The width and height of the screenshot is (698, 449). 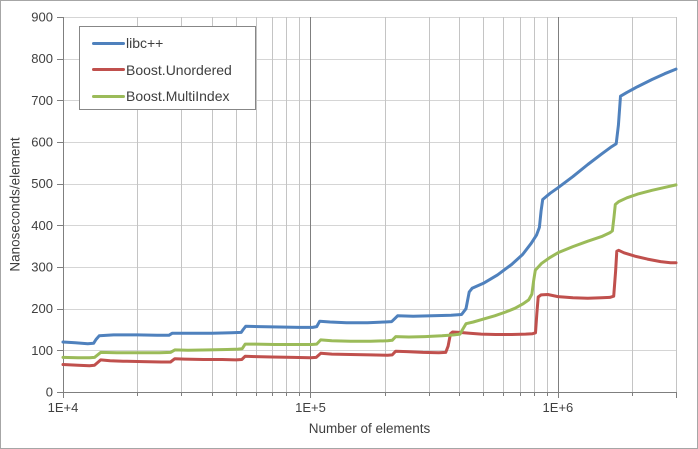 What do you see at coordinates (145, 43) in the screenshot?
I see `legend-label-libcpp: libc++` at bounding box center [145, 43].